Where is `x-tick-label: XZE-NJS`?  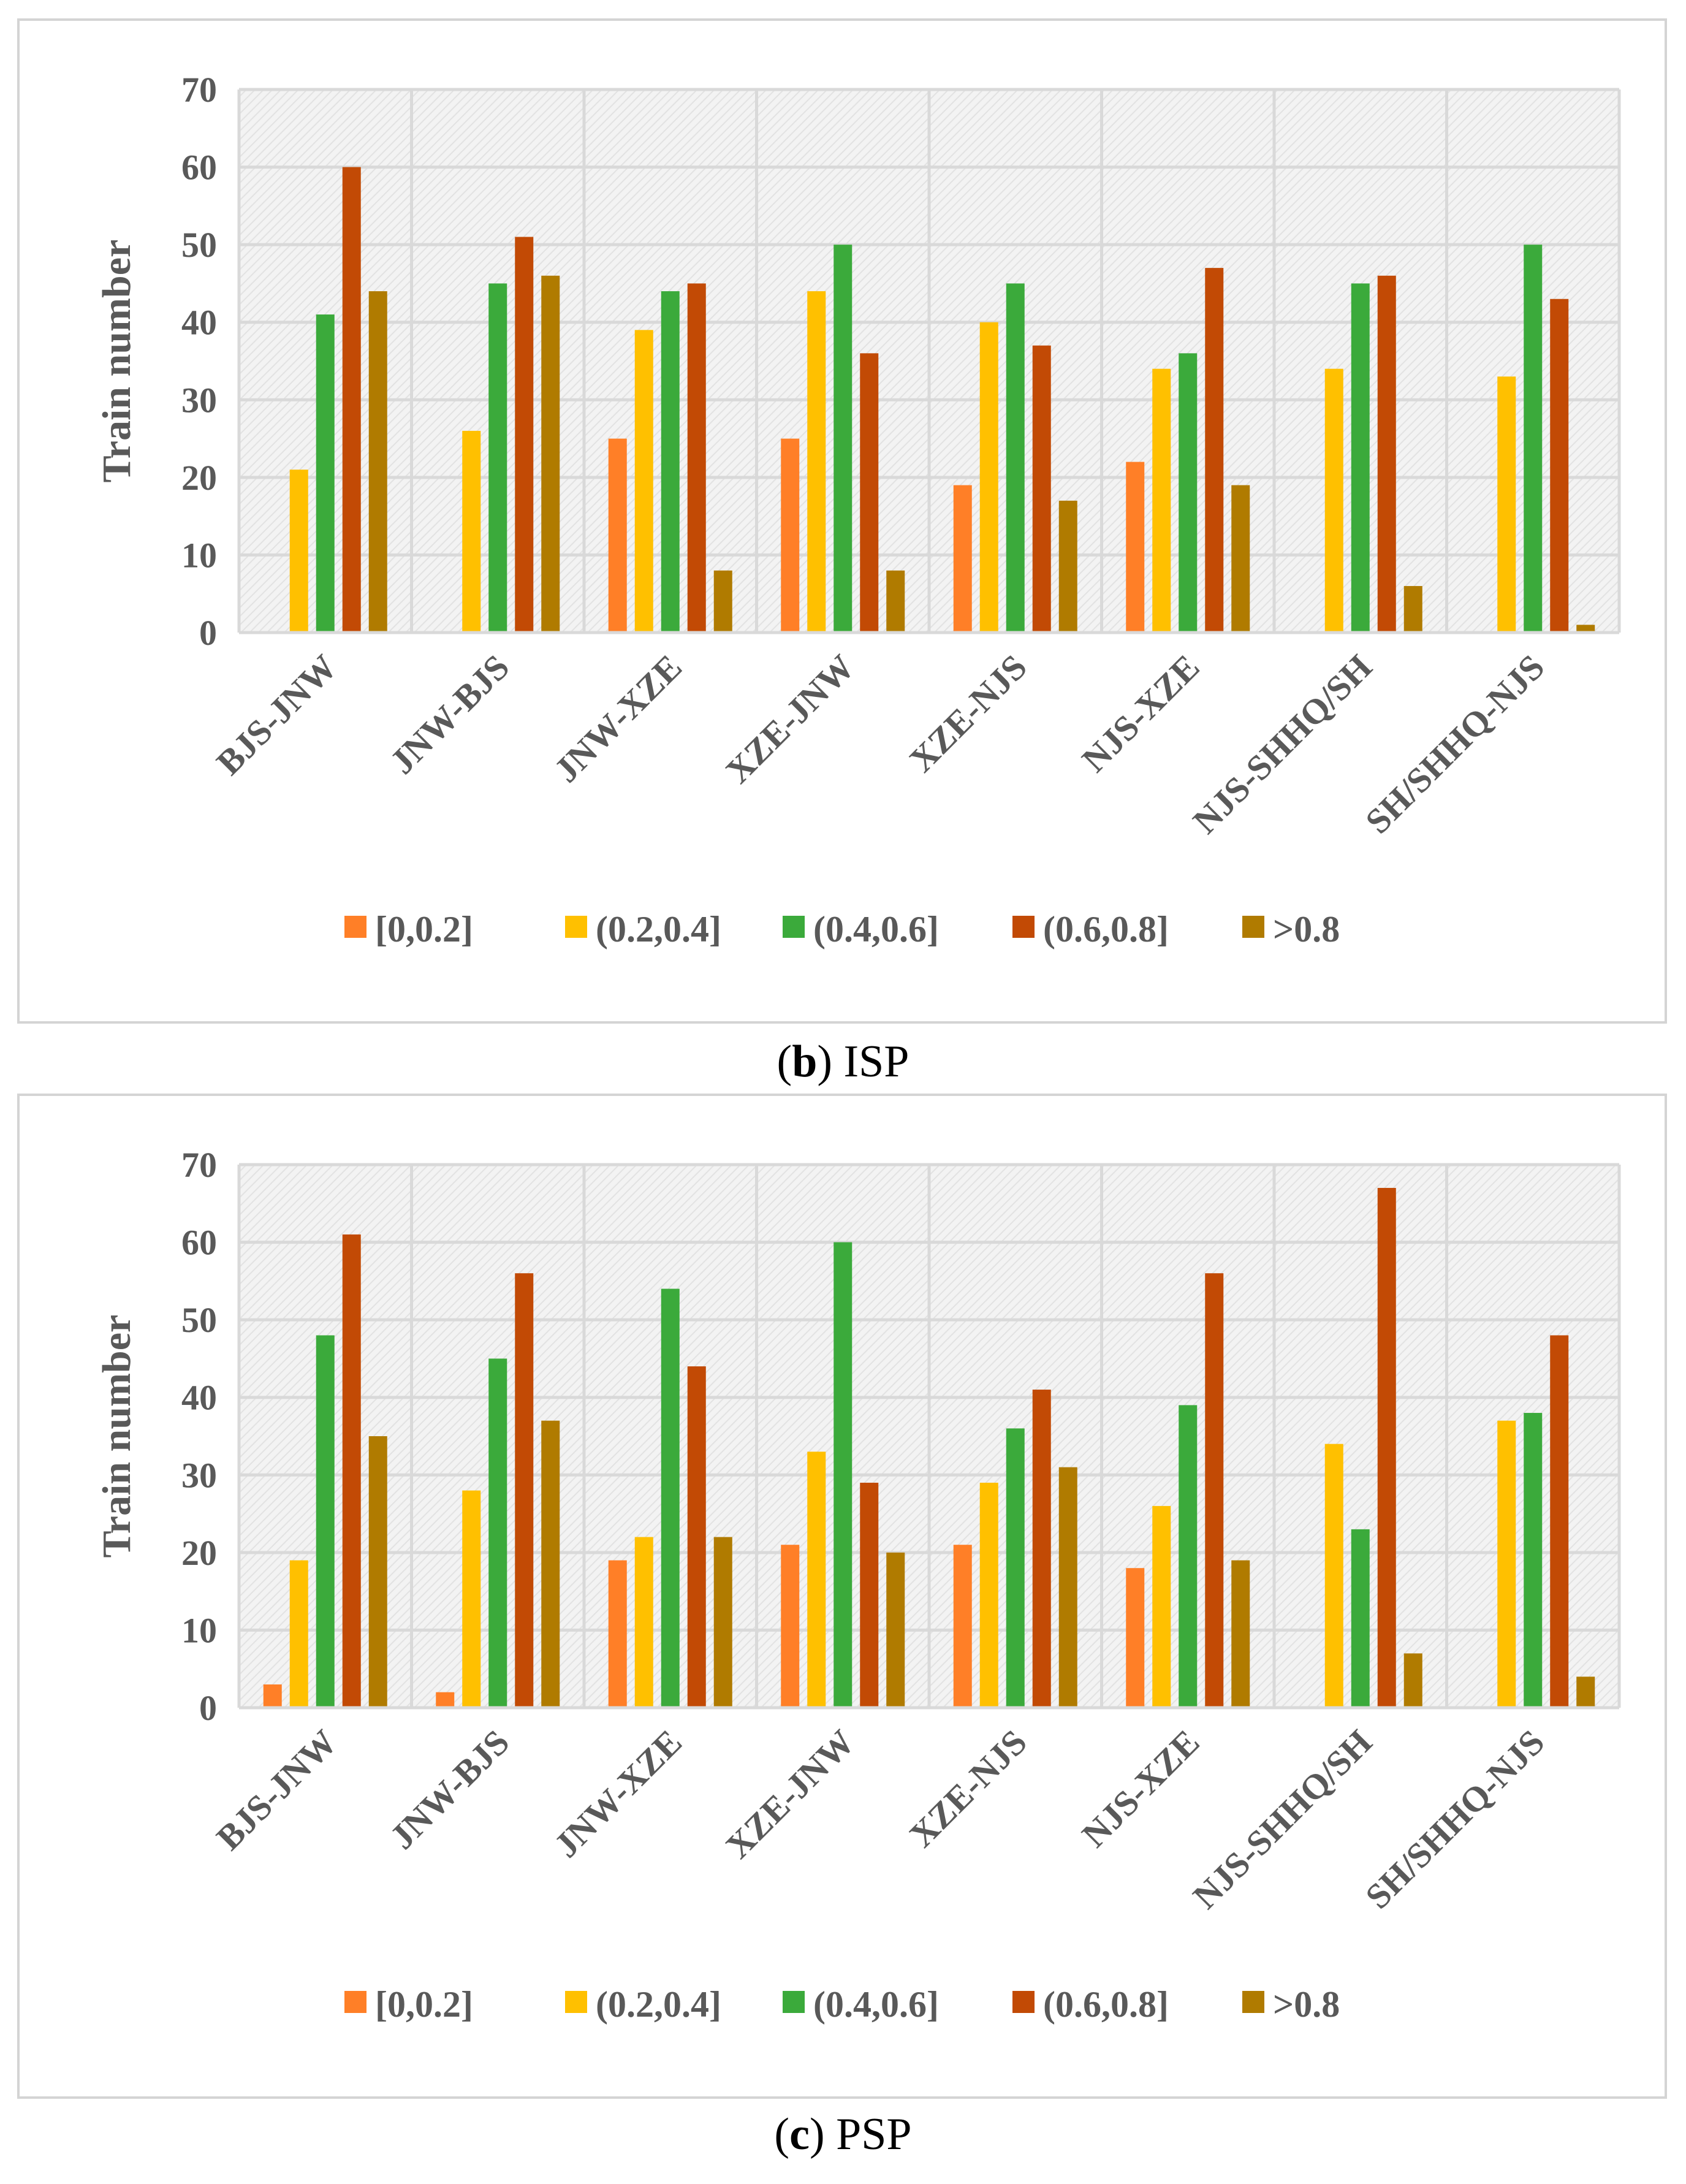
x-tick-label: XZE-NJS is located at coordinates (968, 1788).